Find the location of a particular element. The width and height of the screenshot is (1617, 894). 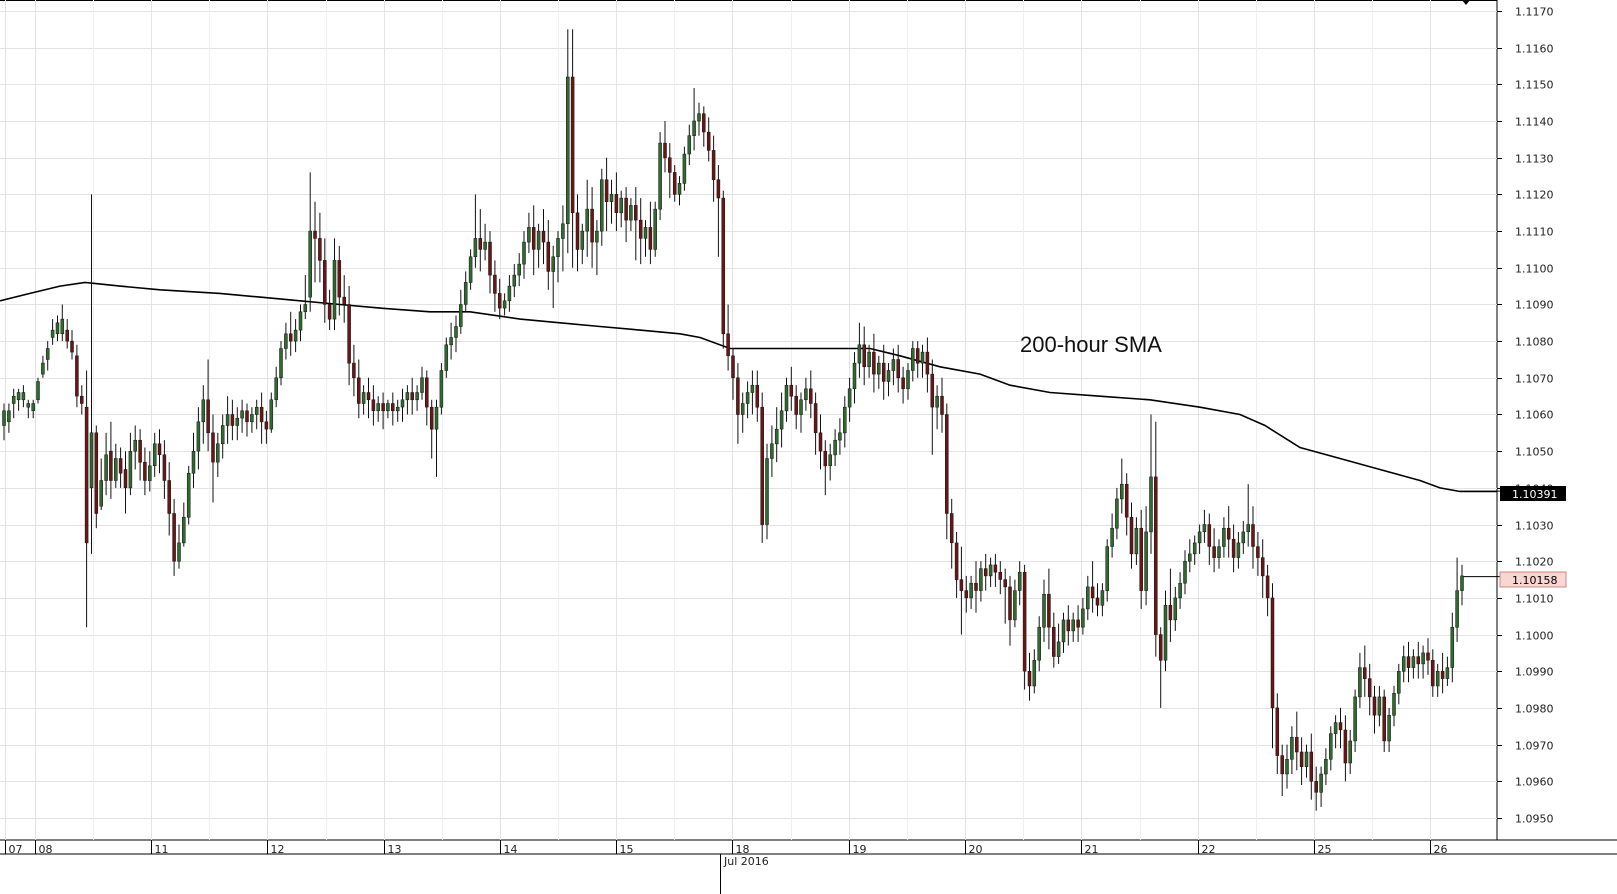

y-tick-label: 1.1080 is located at coordinates (1534, 342).